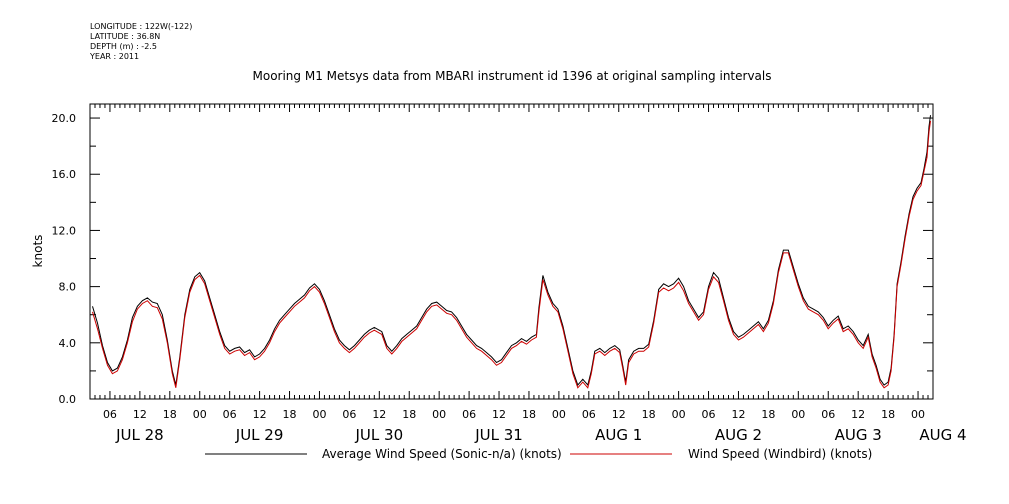  What do you see at coordinates (64, 259) in the screenshot?
I see `y-tick-labels: 0.0 4.0 8.0 12.0 16.0 20.0` at bounding box center [64, 259].